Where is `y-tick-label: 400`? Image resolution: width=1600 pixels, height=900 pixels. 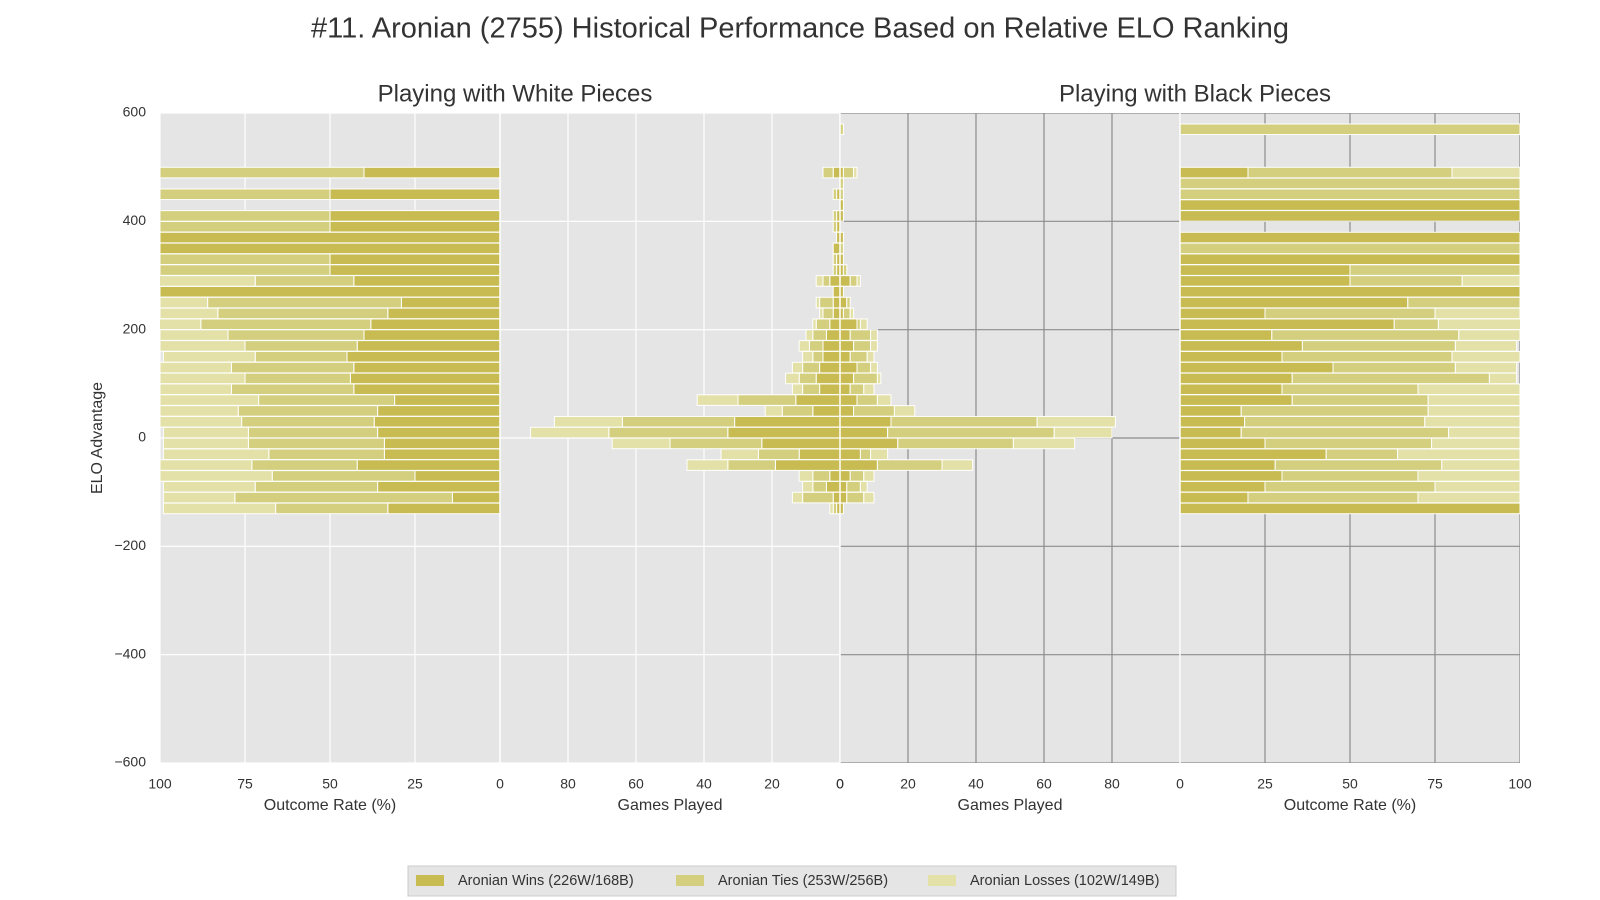
y-tick-label: 400 is located at coordinates (135, 220).